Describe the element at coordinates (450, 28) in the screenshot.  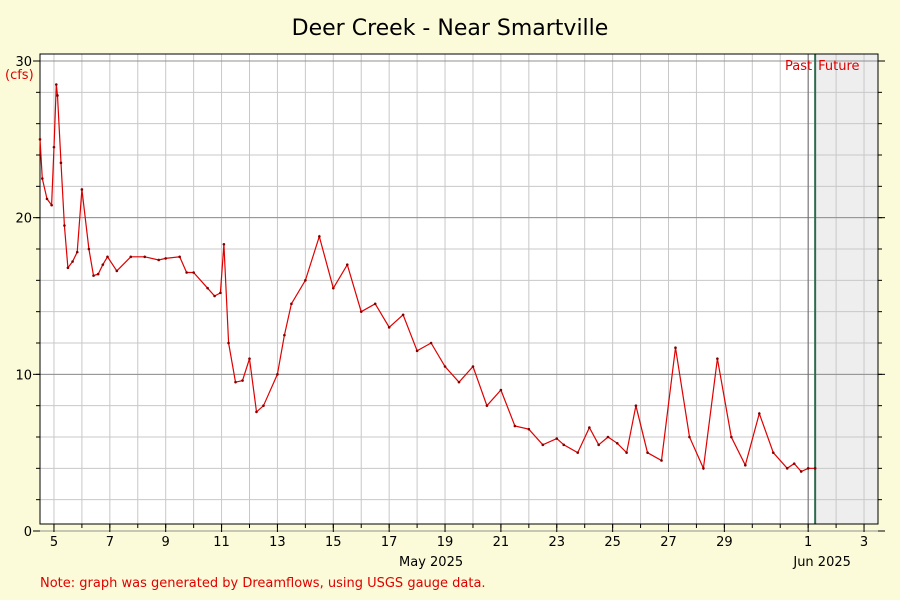
I see `chart-title: Deer Creek - Near Smartville` at that location.